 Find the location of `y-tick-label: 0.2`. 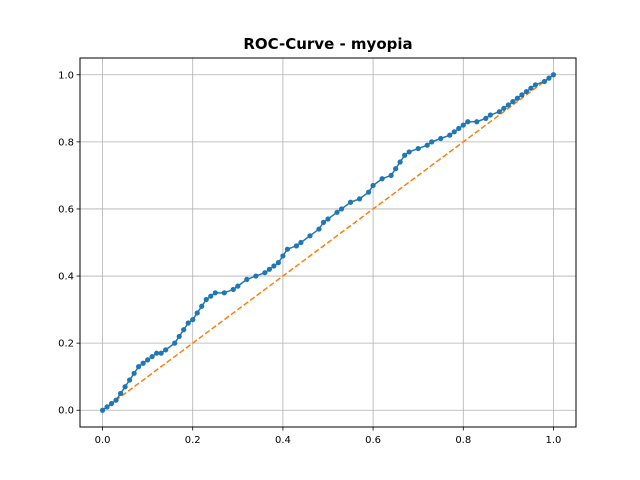

y-tick-label: 0.2 is located at coordinates (66, 344).